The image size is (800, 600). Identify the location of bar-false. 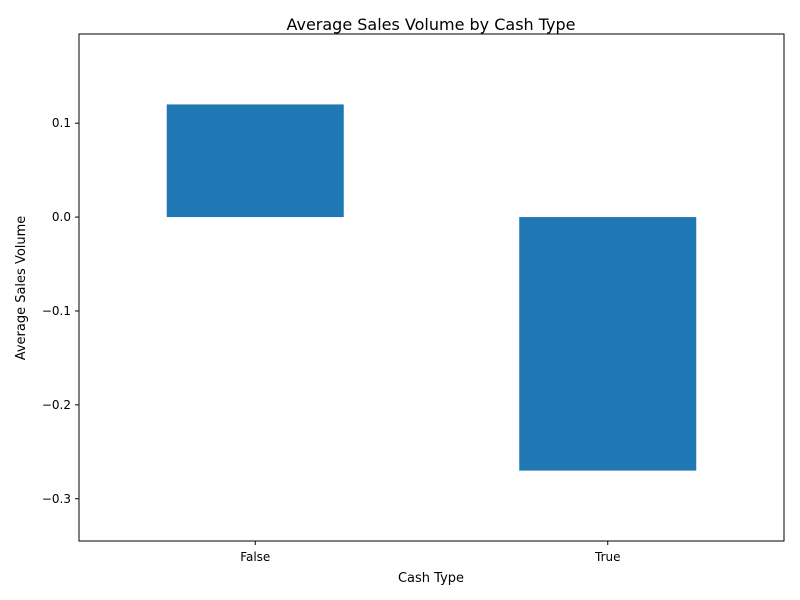
(255, 161).